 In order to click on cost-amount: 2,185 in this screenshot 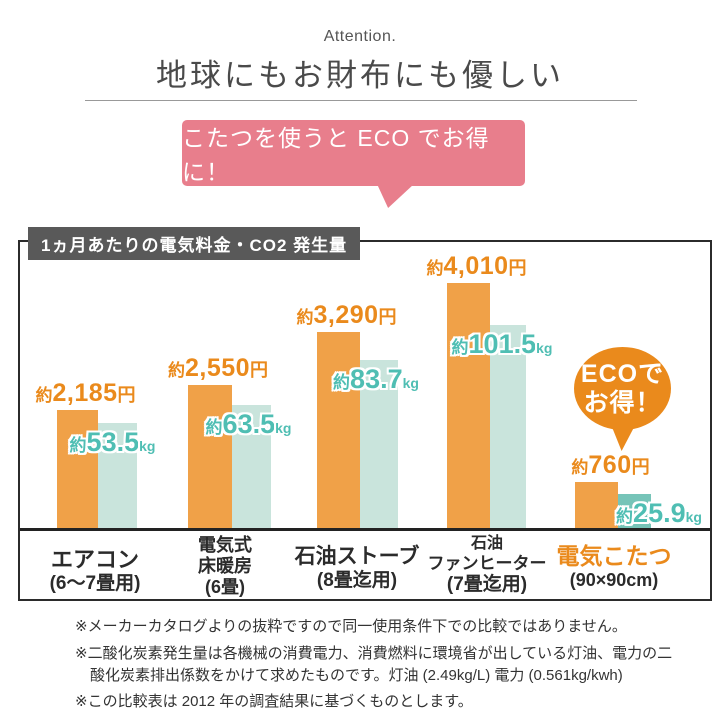, I will do `click(85, 393)`.